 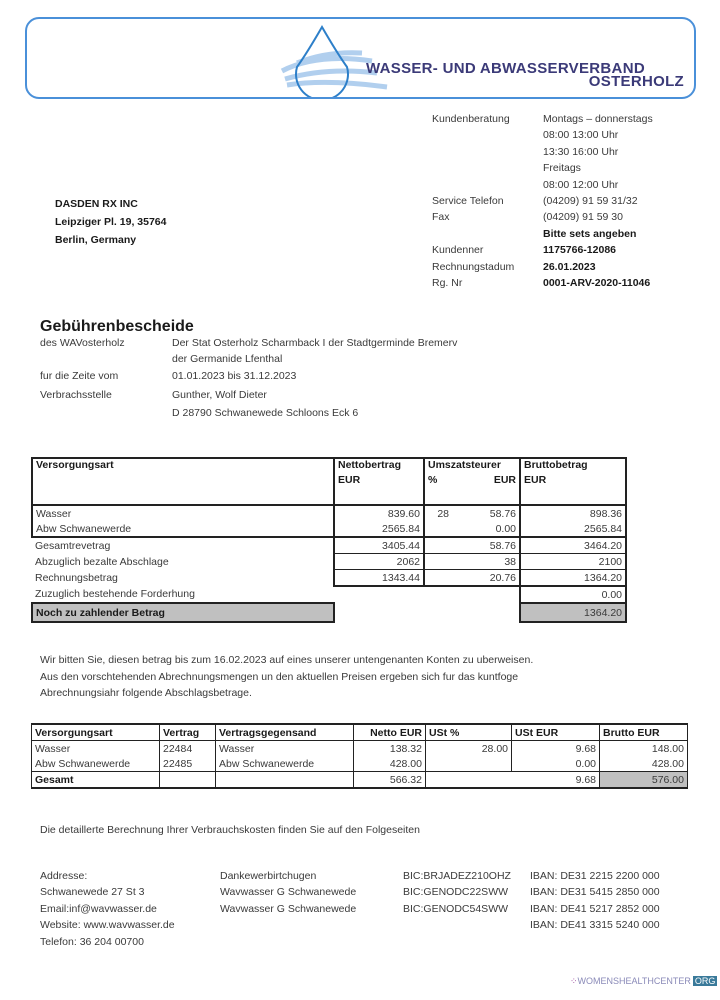 I want to click on table-cell: Zuzuglich bestehende Forderhung, so click(x=115, y=594).